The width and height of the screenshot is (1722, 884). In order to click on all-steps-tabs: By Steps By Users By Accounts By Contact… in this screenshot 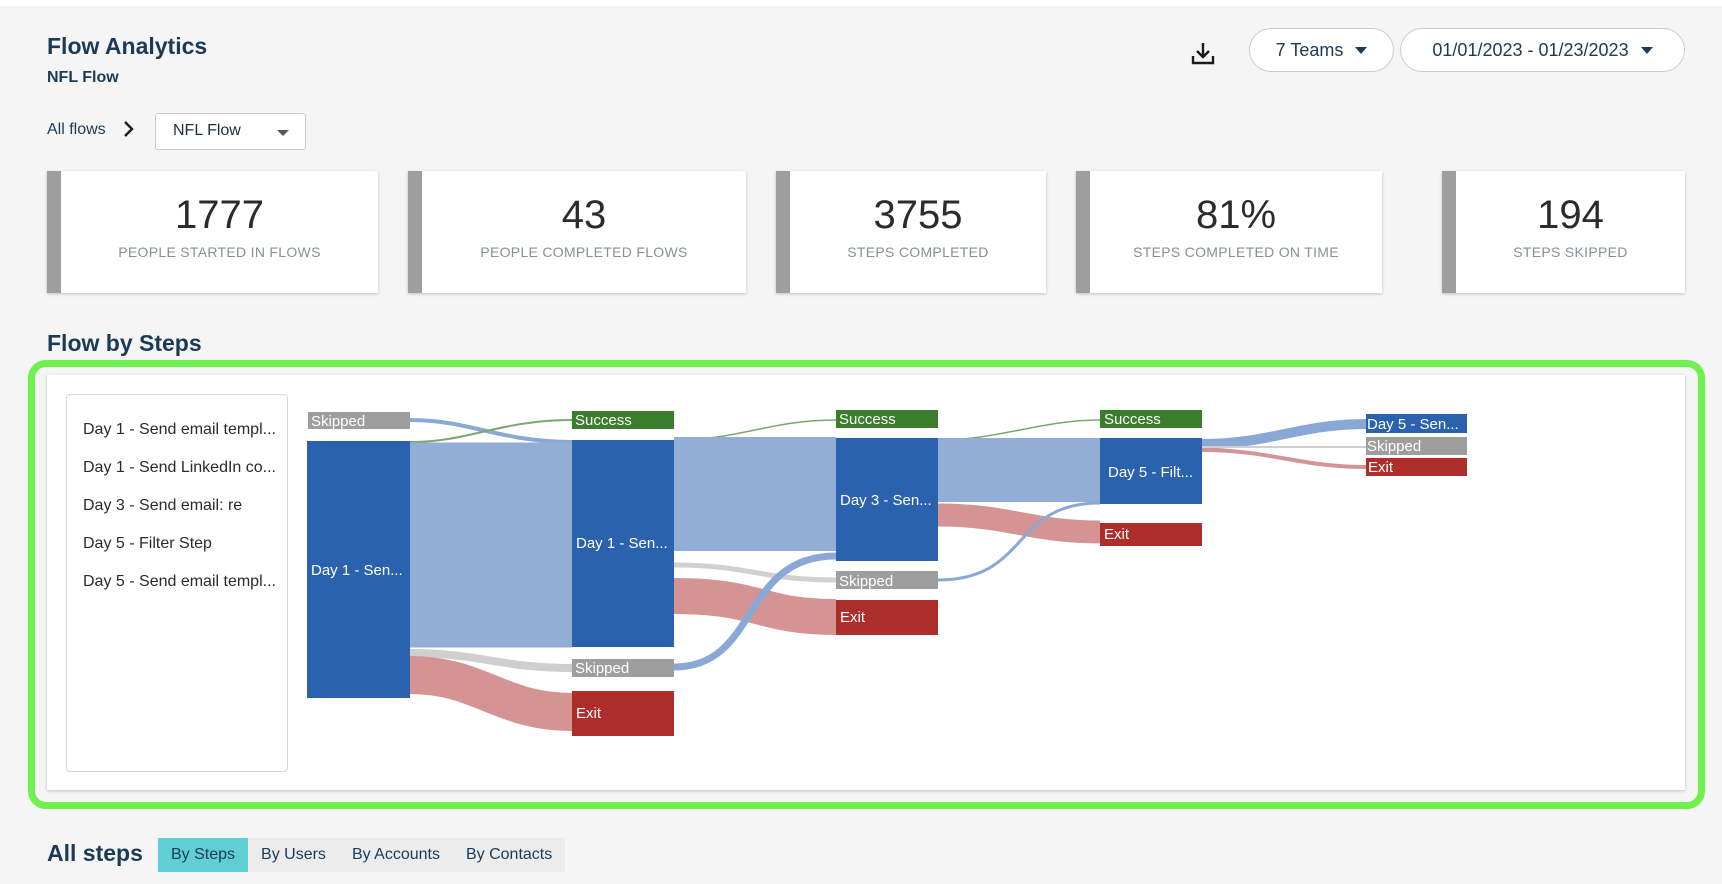, I will do `click(362, 855)`.